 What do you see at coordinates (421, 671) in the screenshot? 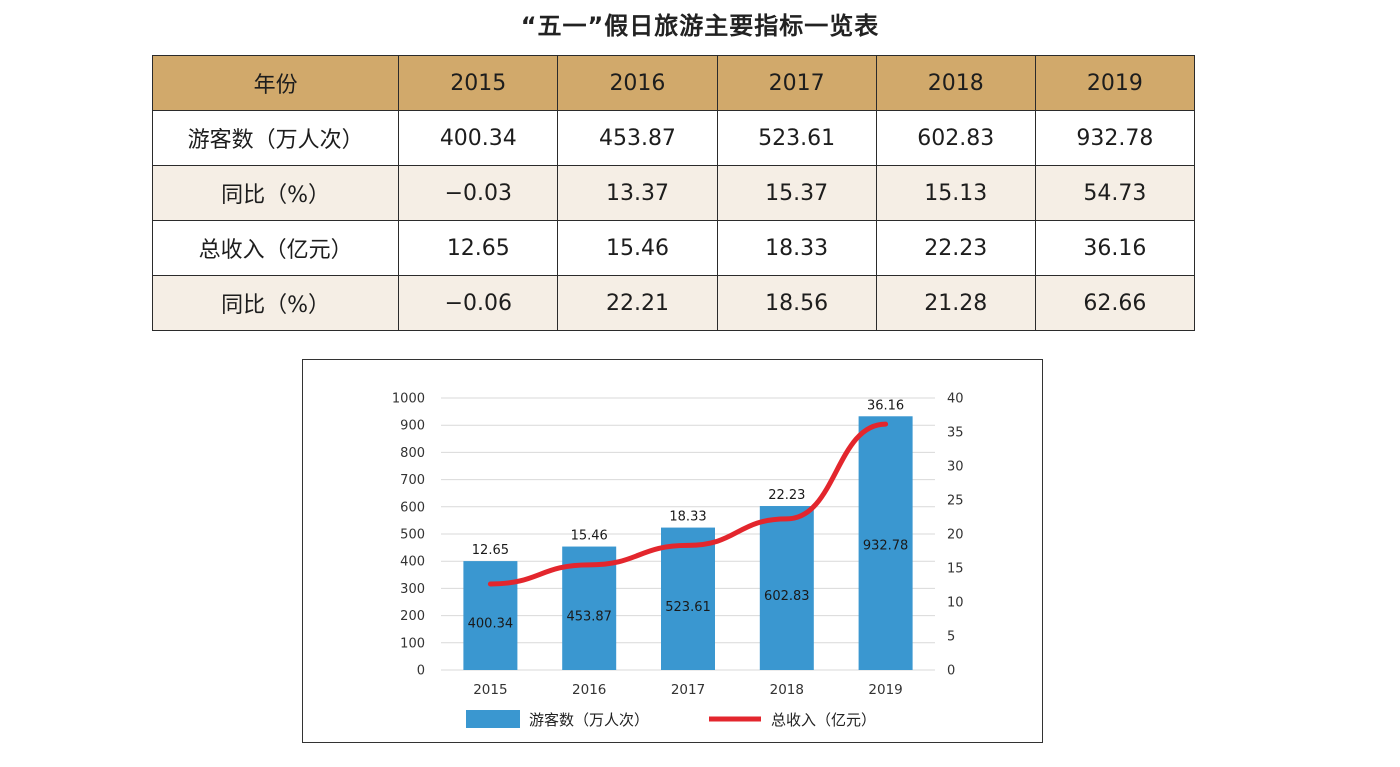
I see `y-left-tick-label: 0` at bounding box center [421, 671].